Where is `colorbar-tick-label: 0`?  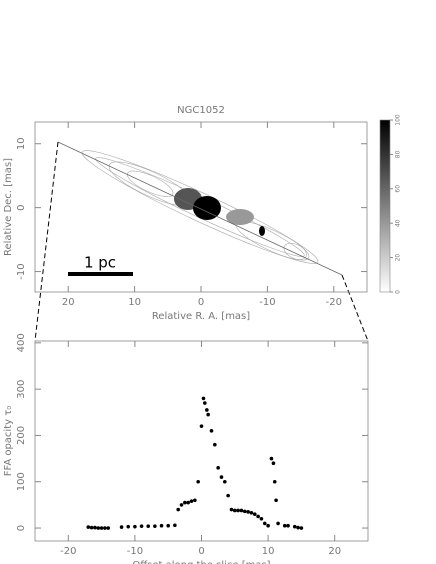 colorbar-tick-label: 0 is located at coordinates (398, 292).